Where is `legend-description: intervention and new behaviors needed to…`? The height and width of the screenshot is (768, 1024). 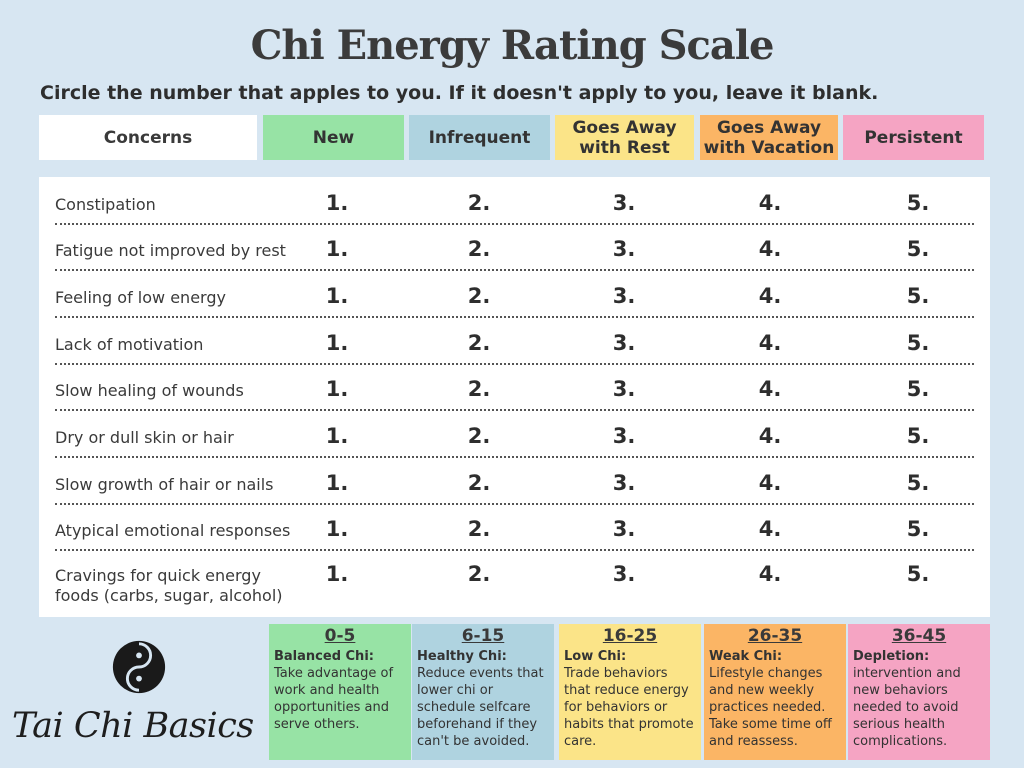 legend-description: intervention and new behaviors needed to… is located at coordinates (907, 707).